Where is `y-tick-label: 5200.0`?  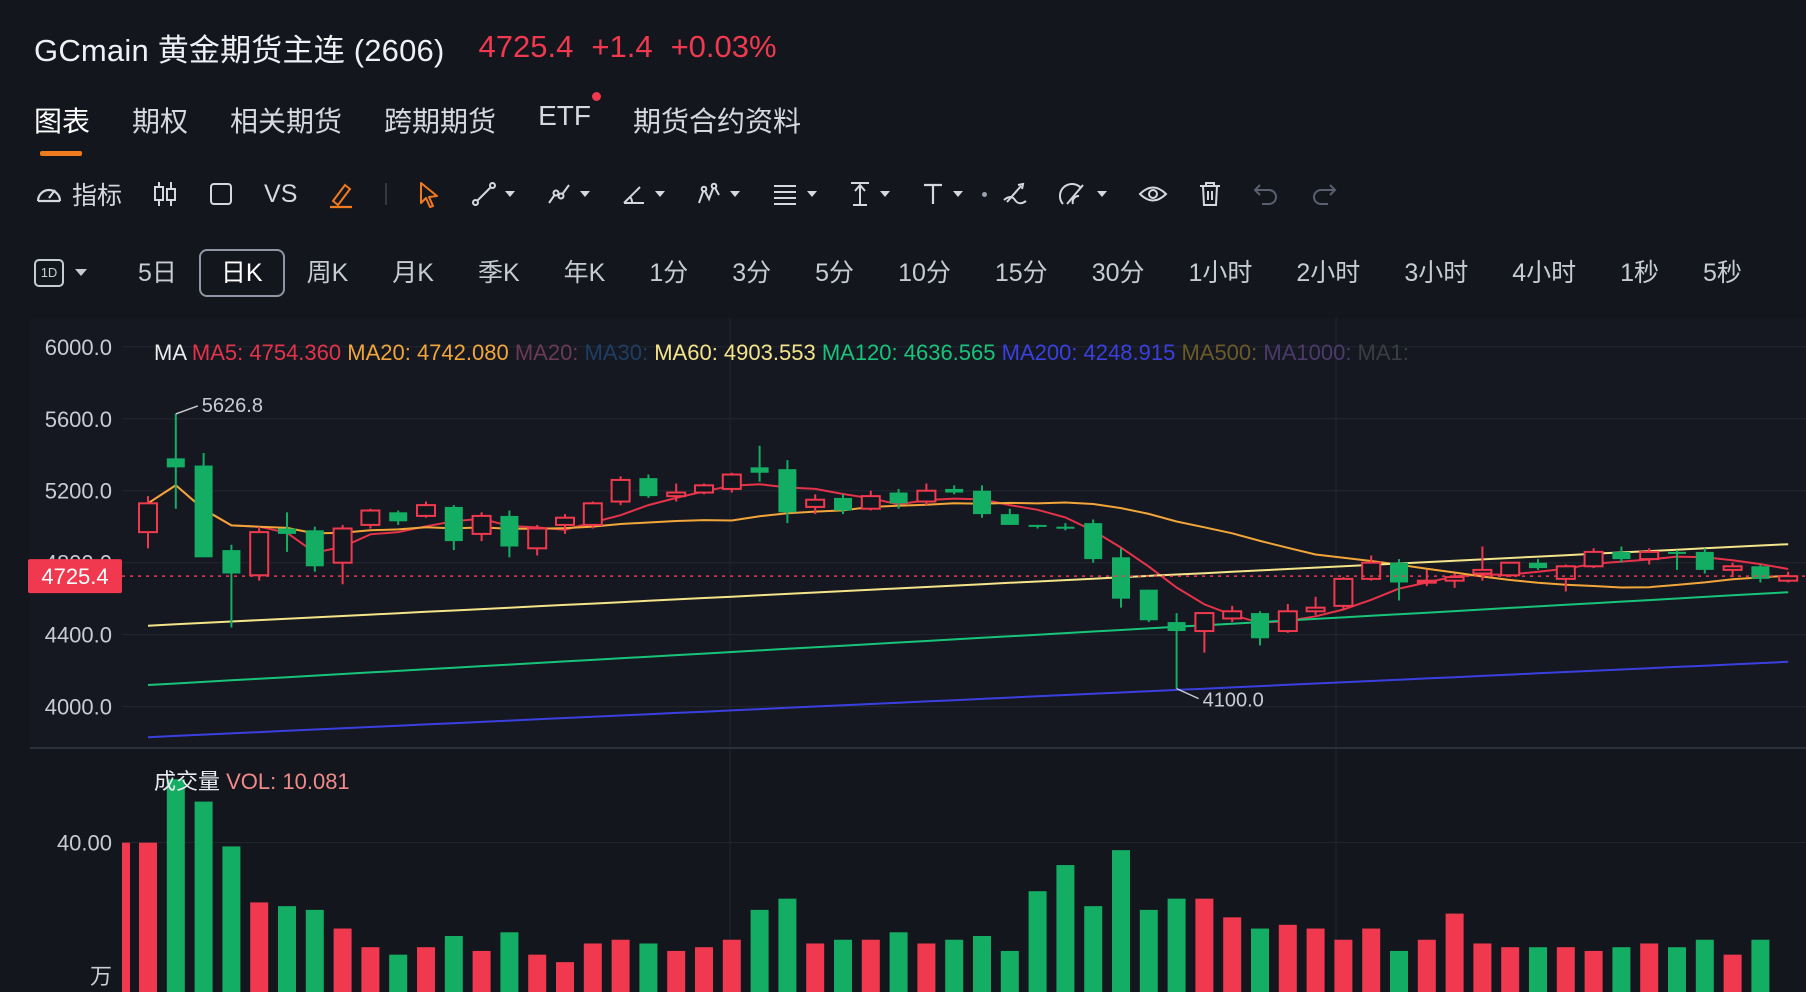 y-tick-label: 5200.0 is located at coordinates (78, 491).